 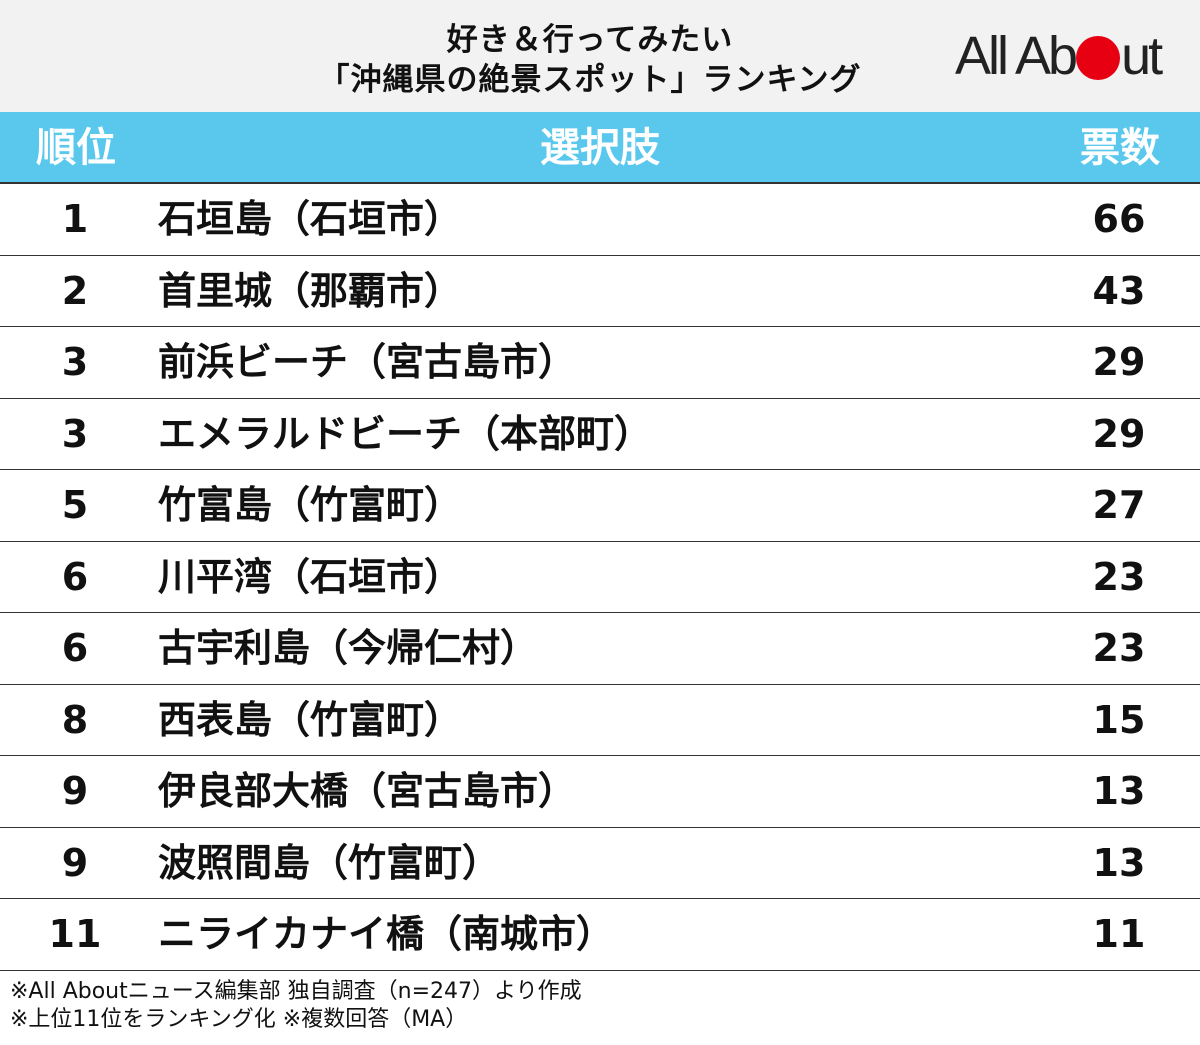 What do you see at coordinates (1016, 56) in the screenshot?
I see `logo-text-part1: All Ab` at bounding box center [1016, 56].